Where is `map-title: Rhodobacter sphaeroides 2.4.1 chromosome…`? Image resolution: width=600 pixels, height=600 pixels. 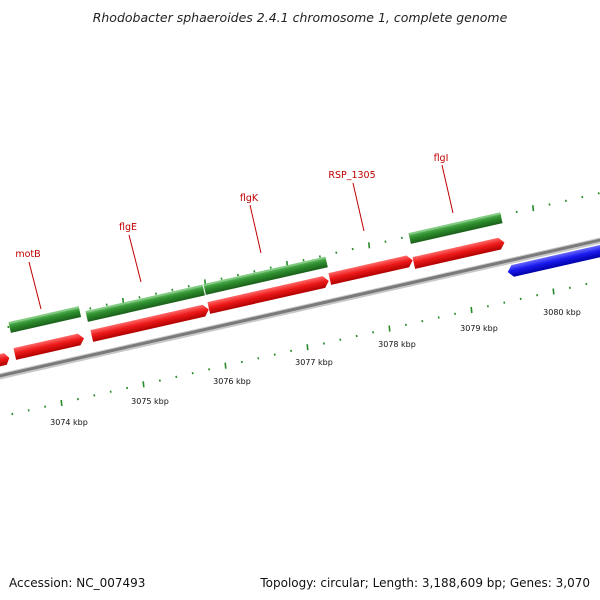 map-title: Rhodobacter sphaeroides 2.4.1 chromosome… is located at coordinates (300, 17).